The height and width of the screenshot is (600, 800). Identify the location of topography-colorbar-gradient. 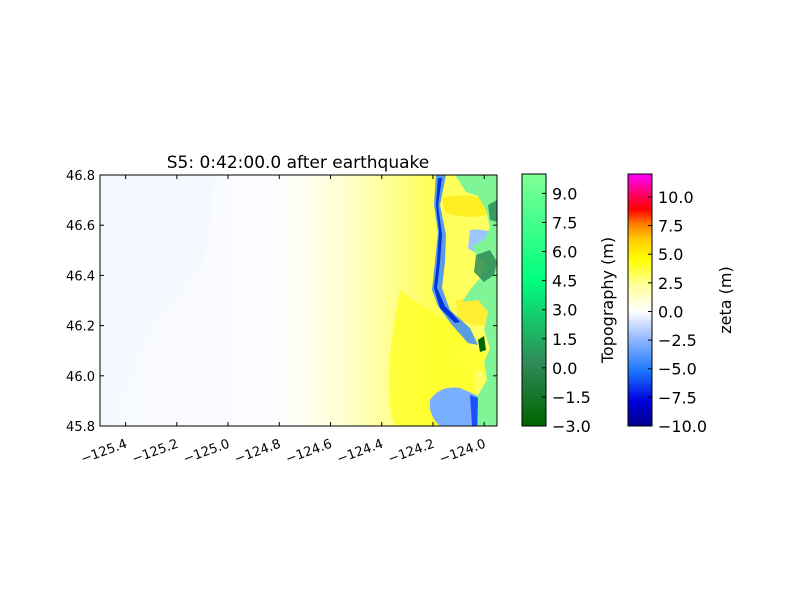
(534, 300).